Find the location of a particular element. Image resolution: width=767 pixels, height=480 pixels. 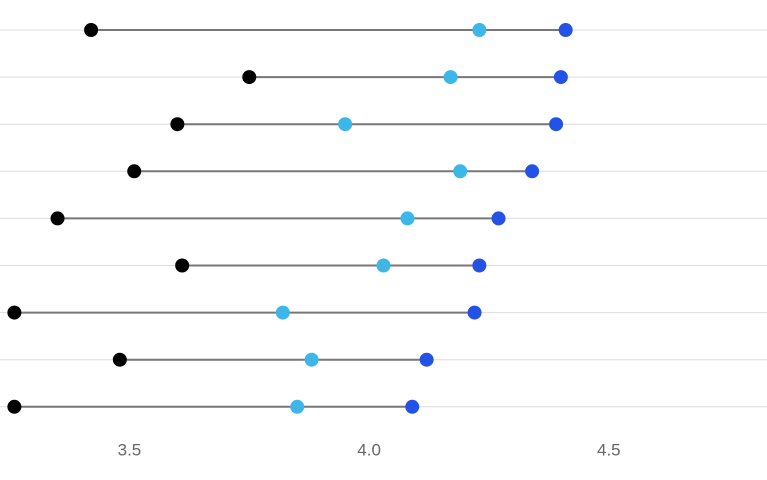

x-tick-label: 4.5 is located at coordinates (609, 449).